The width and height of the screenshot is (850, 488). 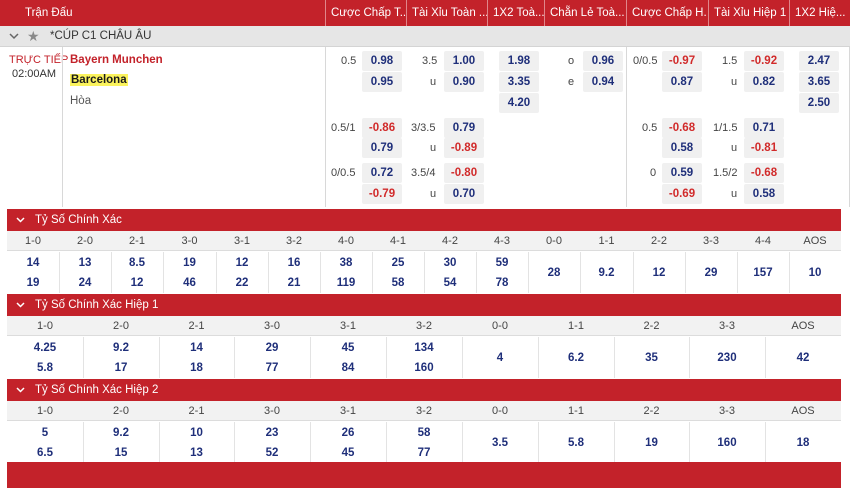 I want to click on score-odds: 15, so click(x=121, y=453).